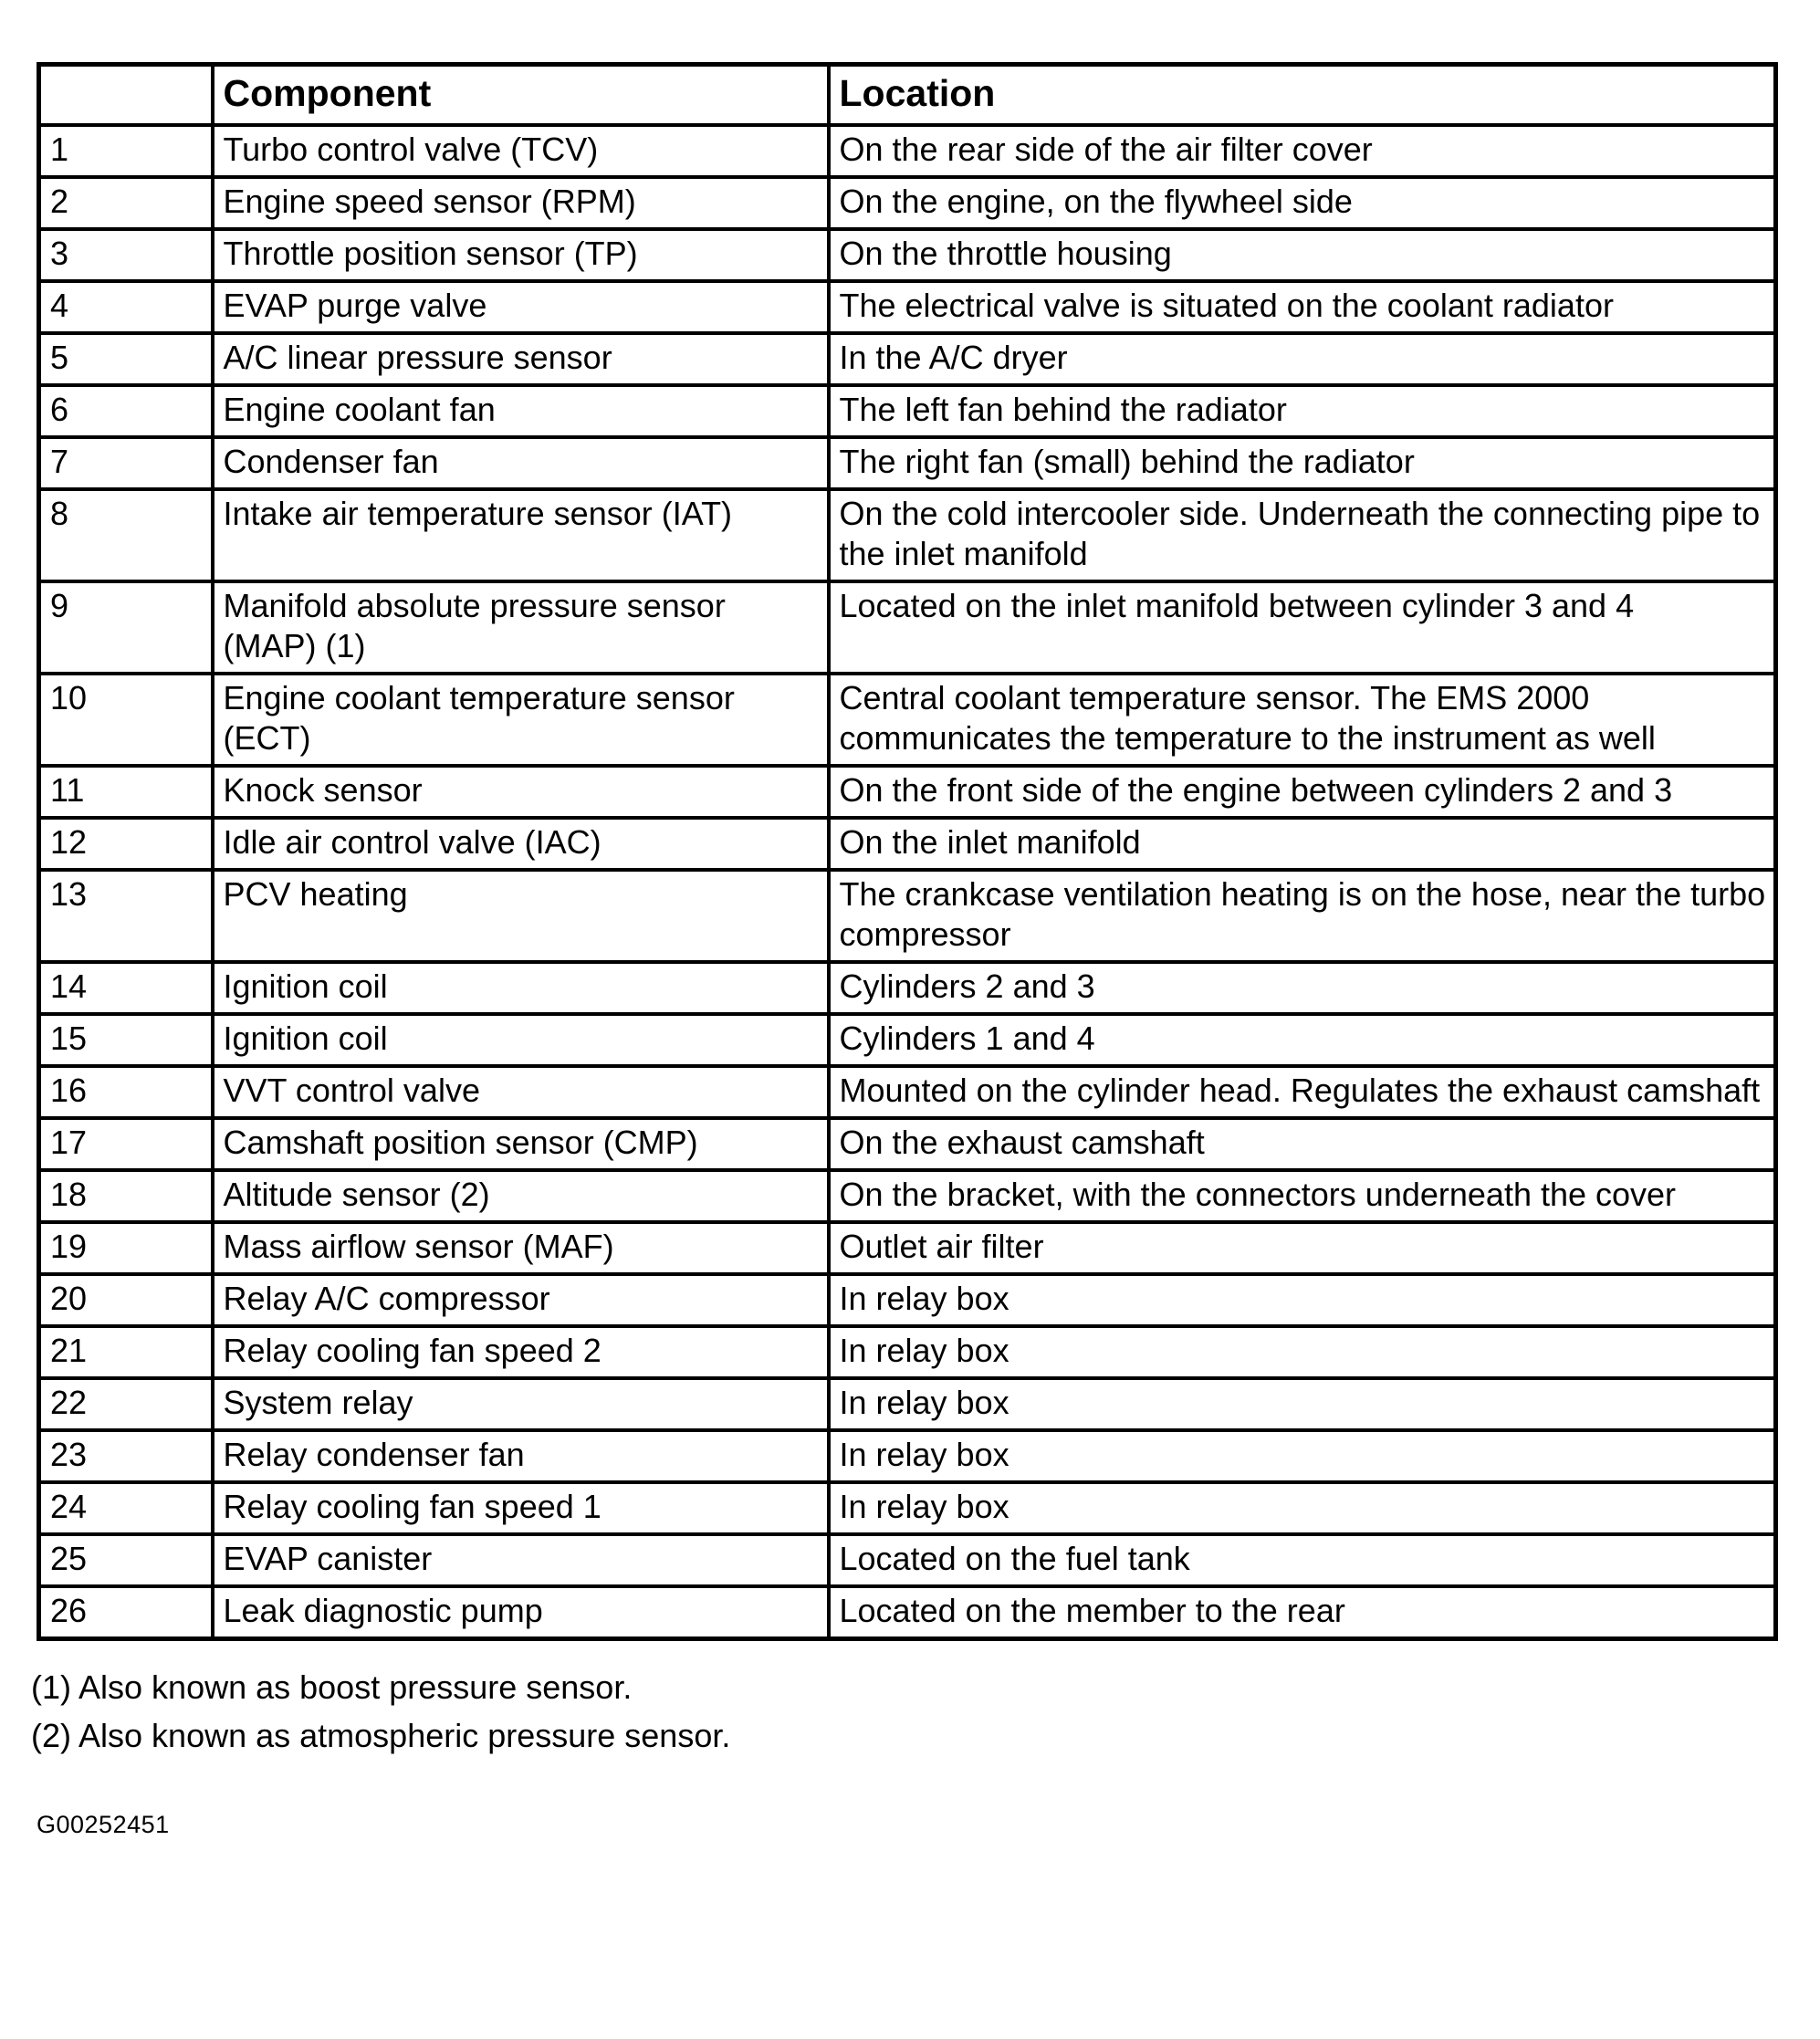 The width and height of the screenshot is (1820, 2039). I want to click on header-component-cell: Component, so click(520, 94).